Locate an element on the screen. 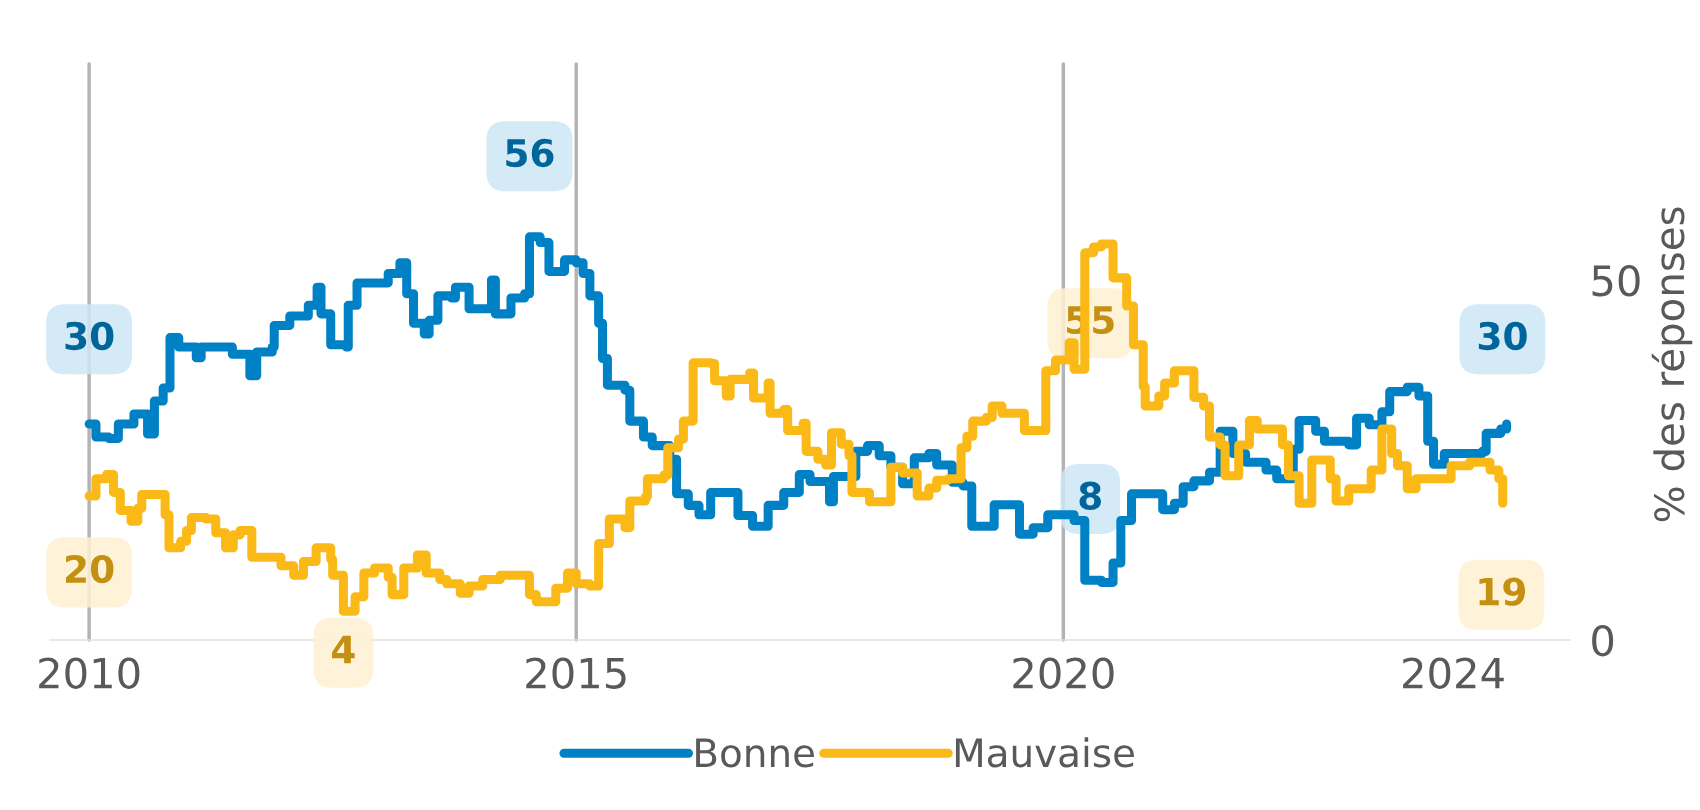  annotation: 19 is located at coordinates (1502, 591).